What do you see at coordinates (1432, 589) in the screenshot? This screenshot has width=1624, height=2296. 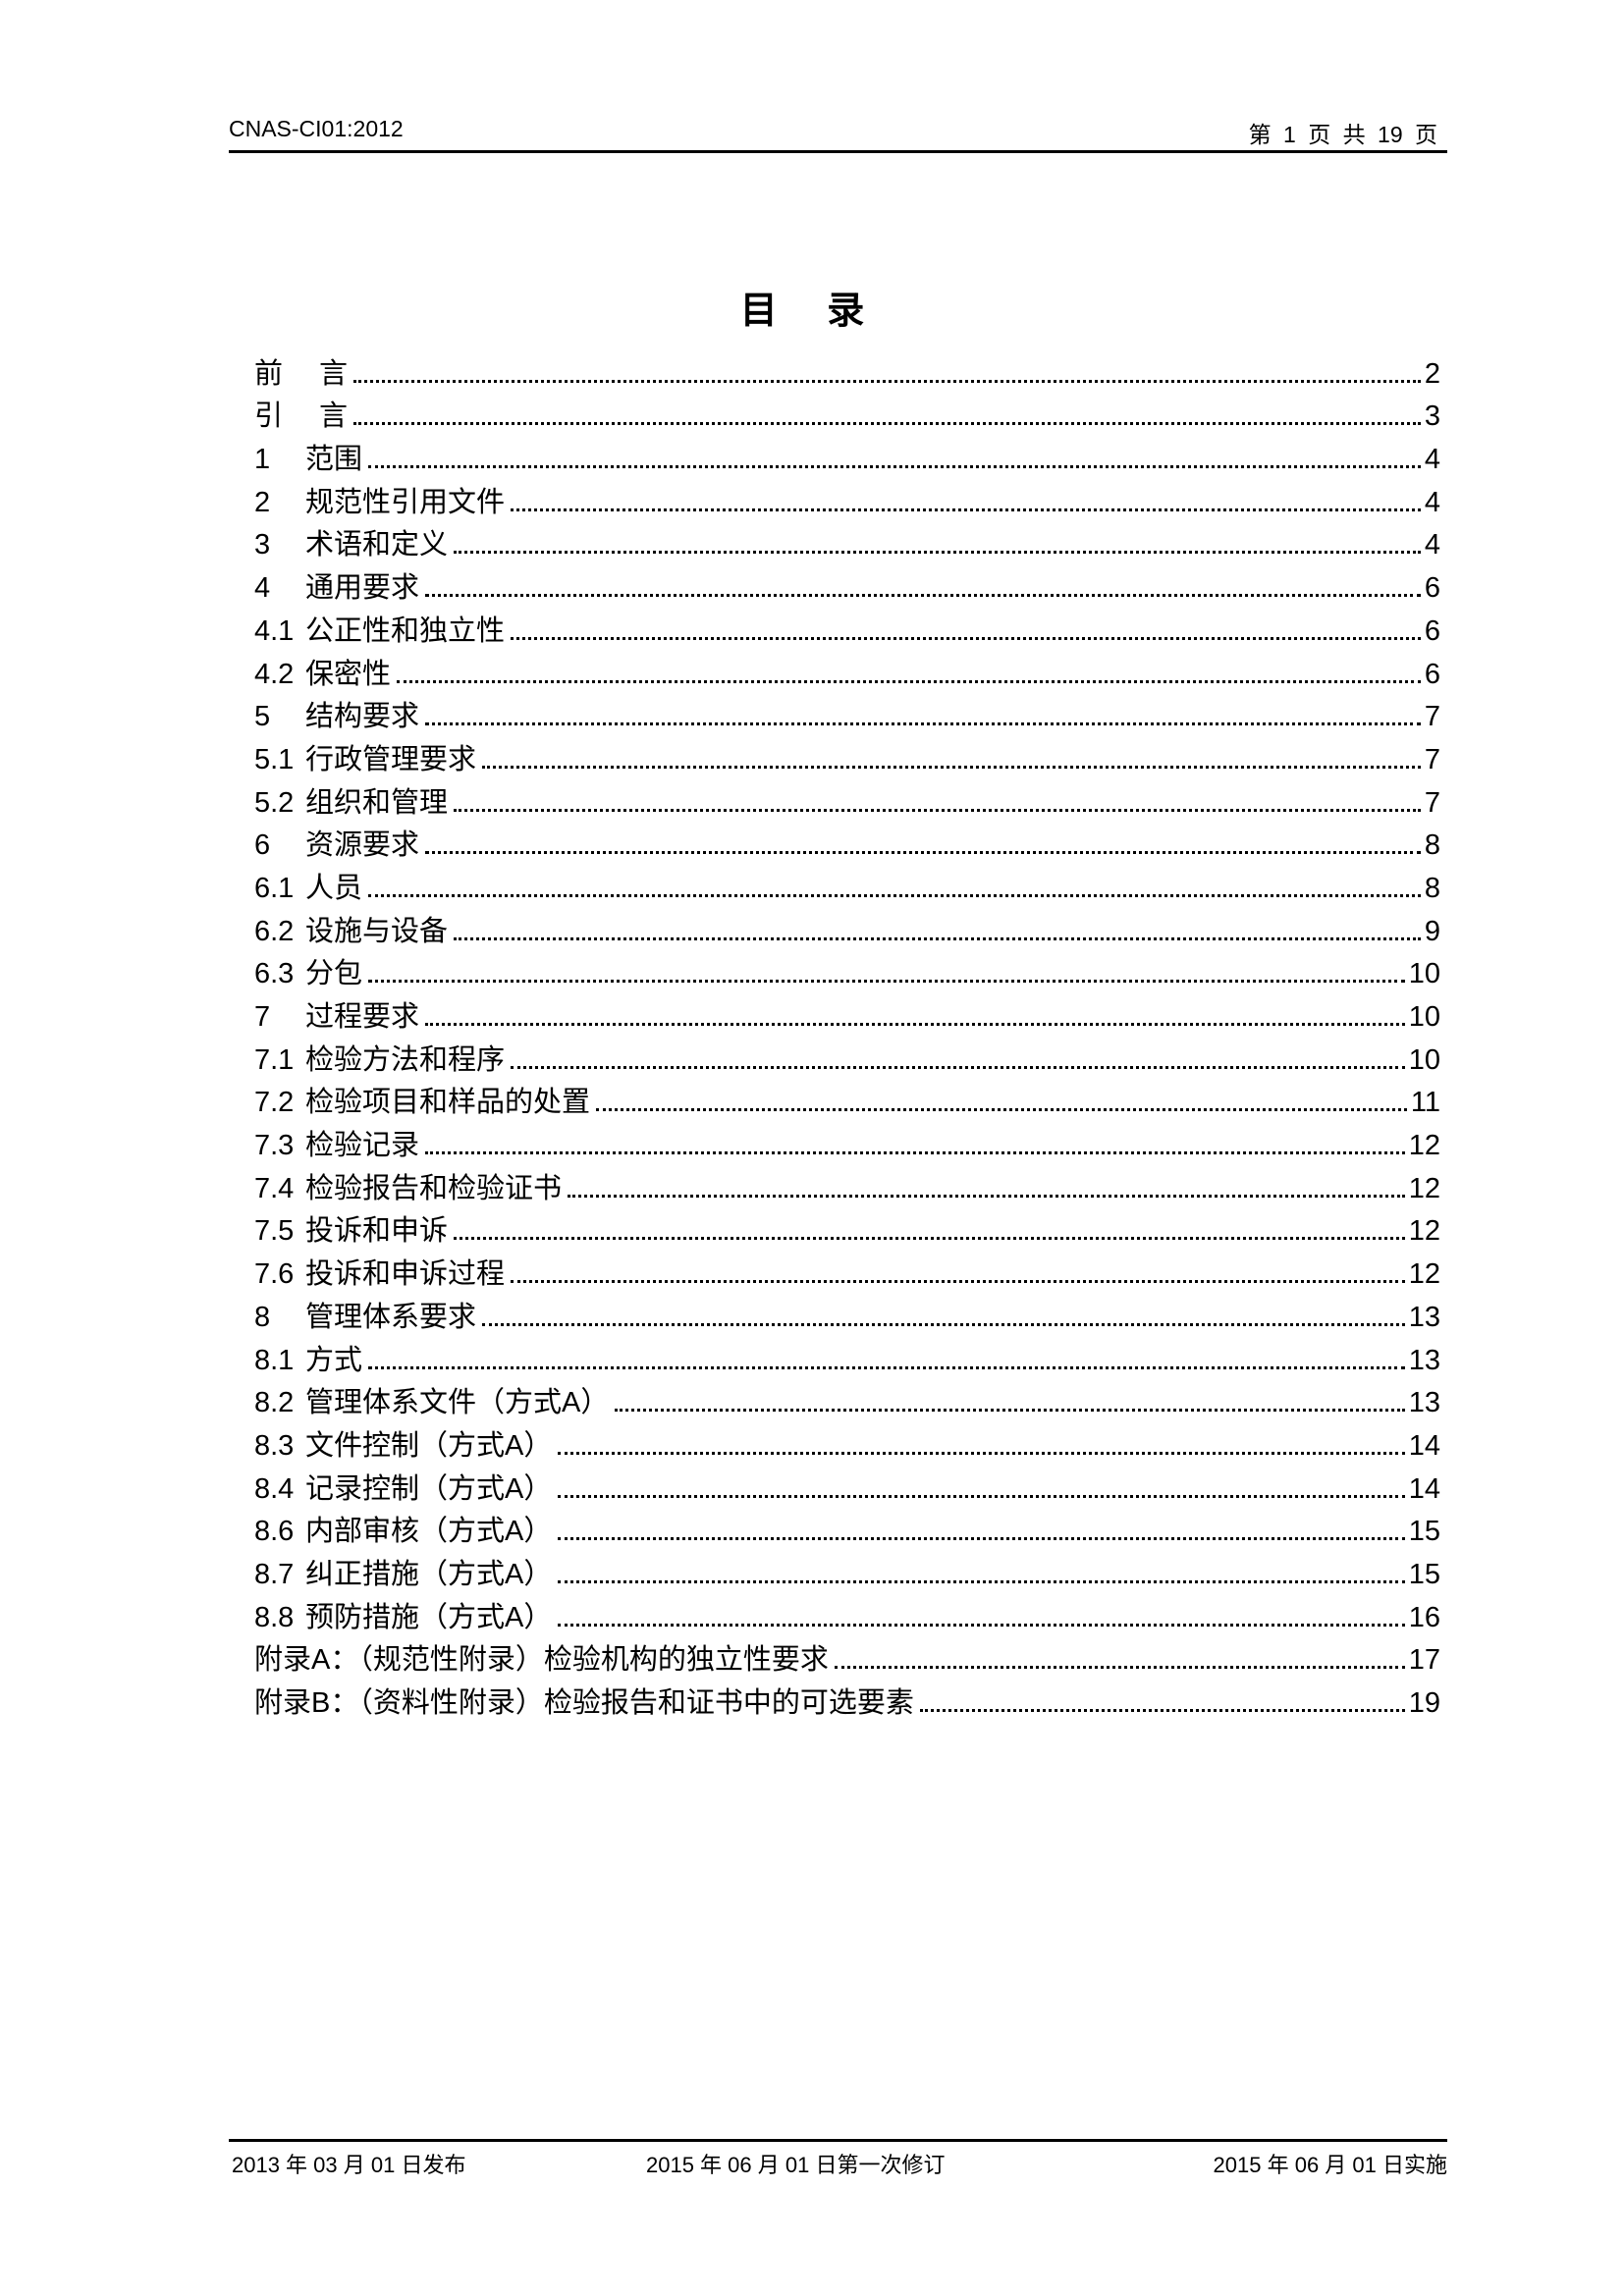 I see `toc-entry-page: 6` at bounding box center [1432, 589].